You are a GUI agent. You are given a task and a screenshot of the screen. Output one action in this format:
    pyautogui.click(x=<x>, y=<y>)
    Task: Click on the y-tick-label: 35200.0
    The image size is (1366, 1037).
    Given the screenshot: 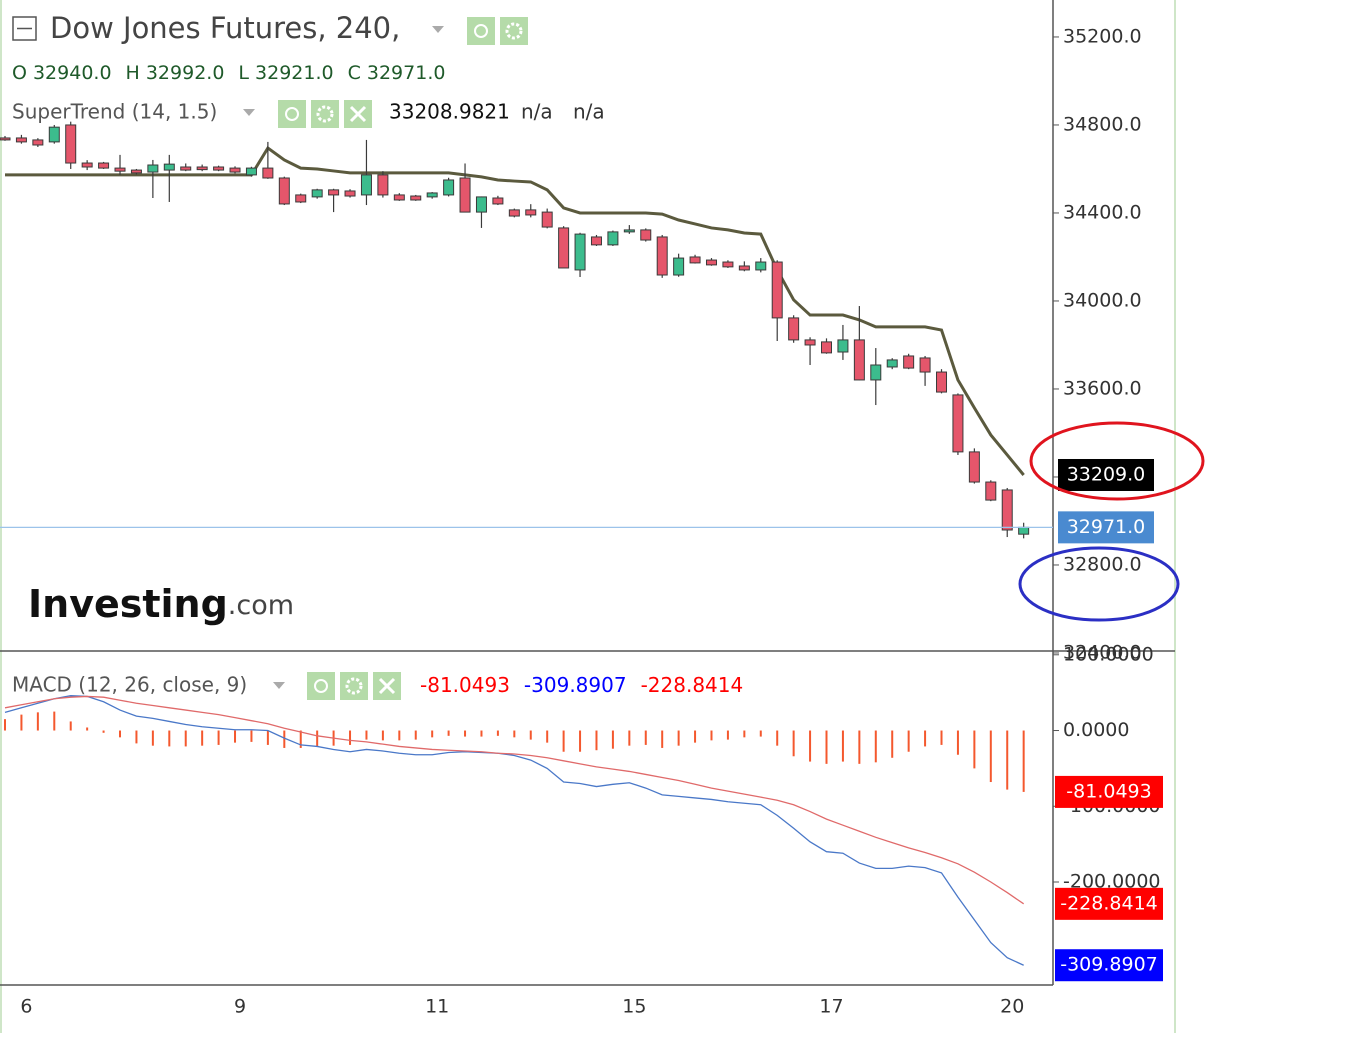 What is the action you would take?
    pyautogui.click(x=1102, y=36)
    